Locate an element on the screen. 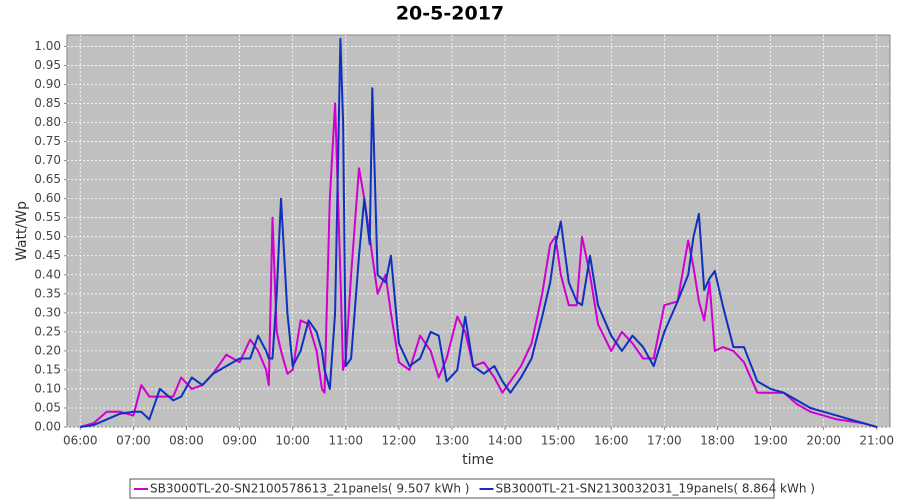  x-tick-label: 20:00 is located at coordinates (823, 441).